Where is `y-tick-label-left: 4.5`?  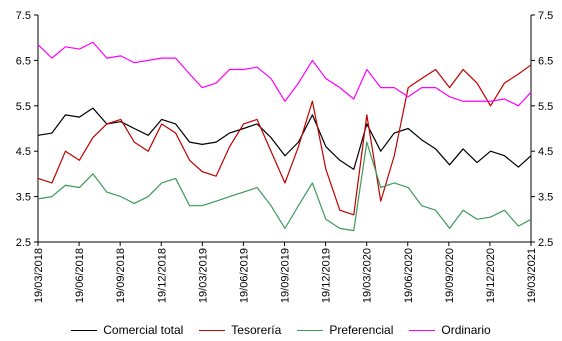
y-tick-label-left: 4.5 is located at coordinates (23, 152).